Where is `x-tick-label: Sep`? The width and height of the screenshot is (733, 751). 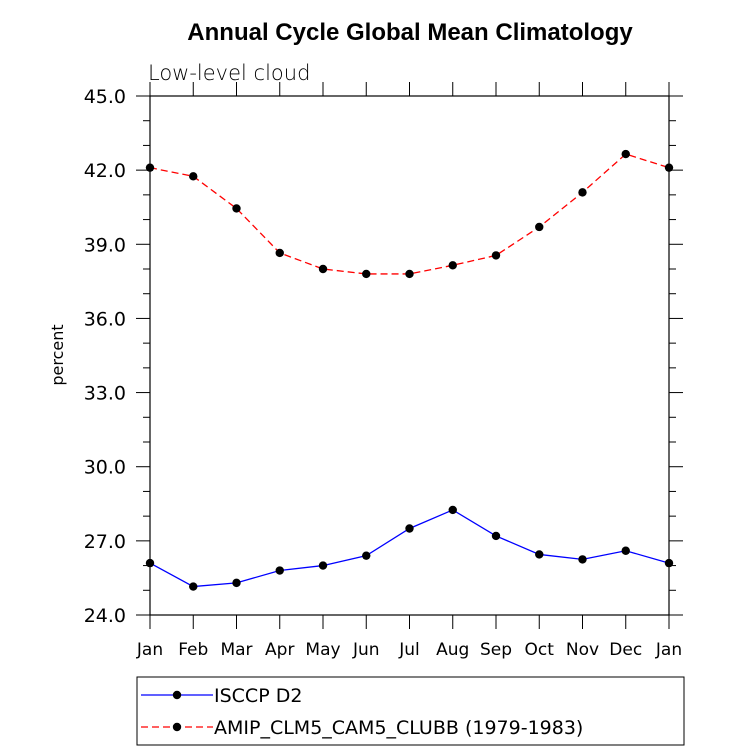 x-tick-label: Sep is located at coordinates (496, 650).